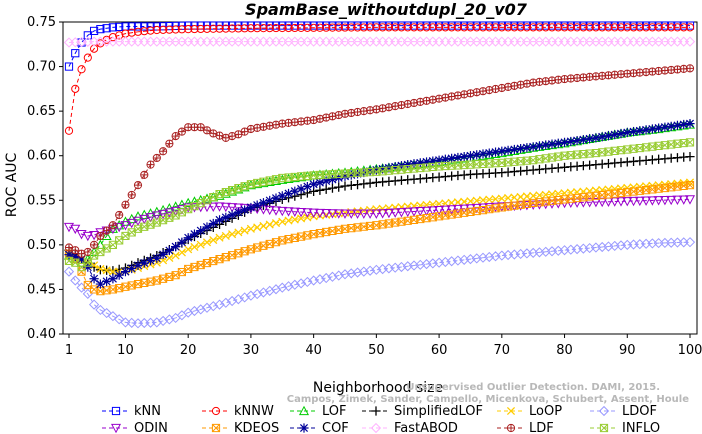 Image resolution: width=702 pixels, height=434 pixels. Describe the element at coordinates (335, 427) in the screenshot. I see `legend-label: COF` at that location.